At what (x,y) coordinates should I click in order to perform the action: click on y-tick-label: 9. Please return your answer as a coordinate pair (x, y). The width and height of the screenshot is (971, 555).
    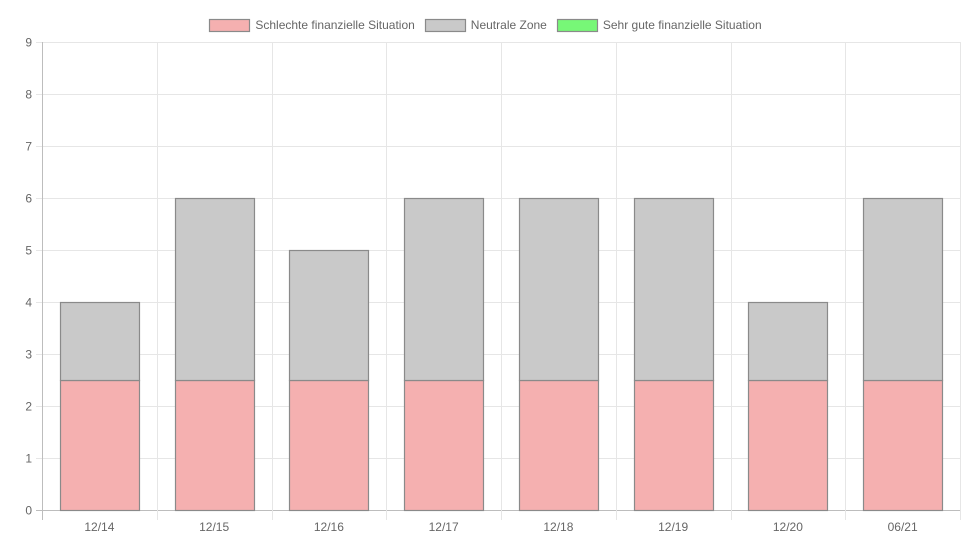
    Looking at the image, I should click on (28, 43).